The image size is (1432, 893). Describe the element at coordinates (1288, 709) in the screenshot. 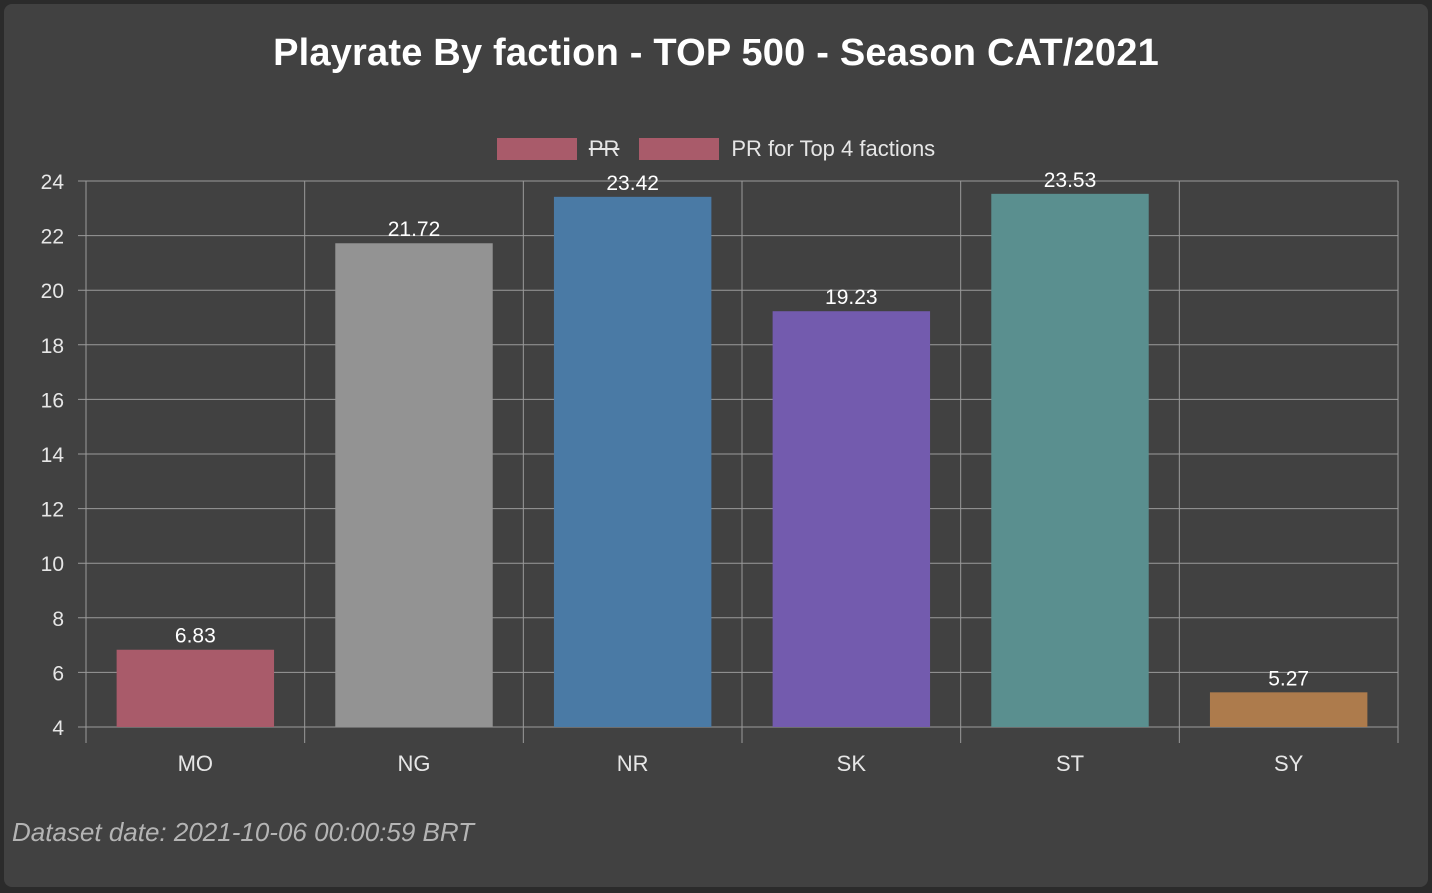

I see `bar-sy` at that location.